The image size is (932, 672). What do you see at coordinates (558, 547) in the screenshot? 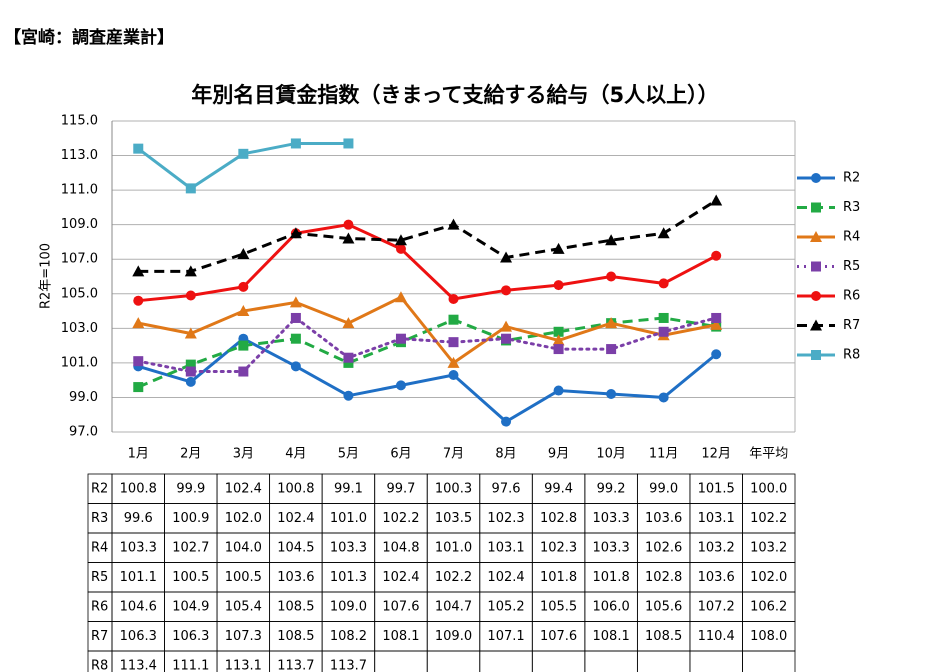
I see `table-value: 102.3` at bounding box center [558, 547].